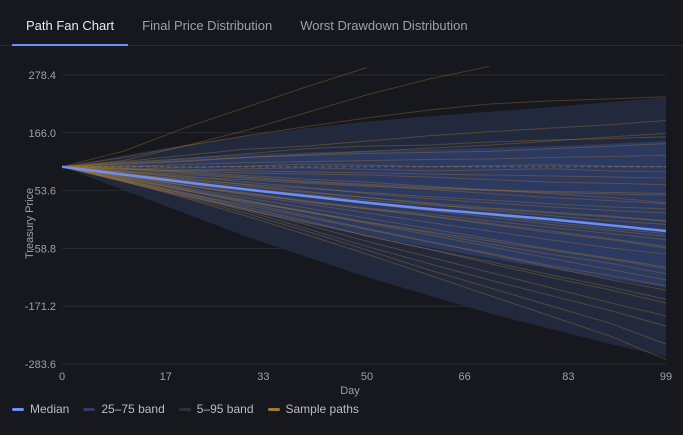  Describe the element at coordinates (62, 377) in the screenshot. I see `x-tick-label: 0` at that location.